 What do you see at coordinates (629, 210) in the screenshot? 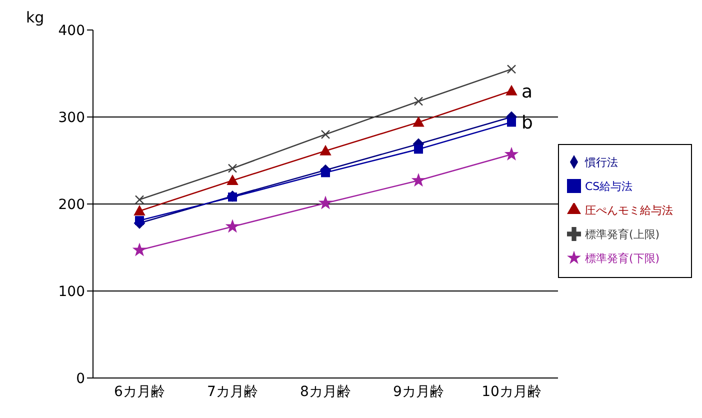
I see `legend-label: 圧ぺんモミ給与法` at bounding box center [629, 210].